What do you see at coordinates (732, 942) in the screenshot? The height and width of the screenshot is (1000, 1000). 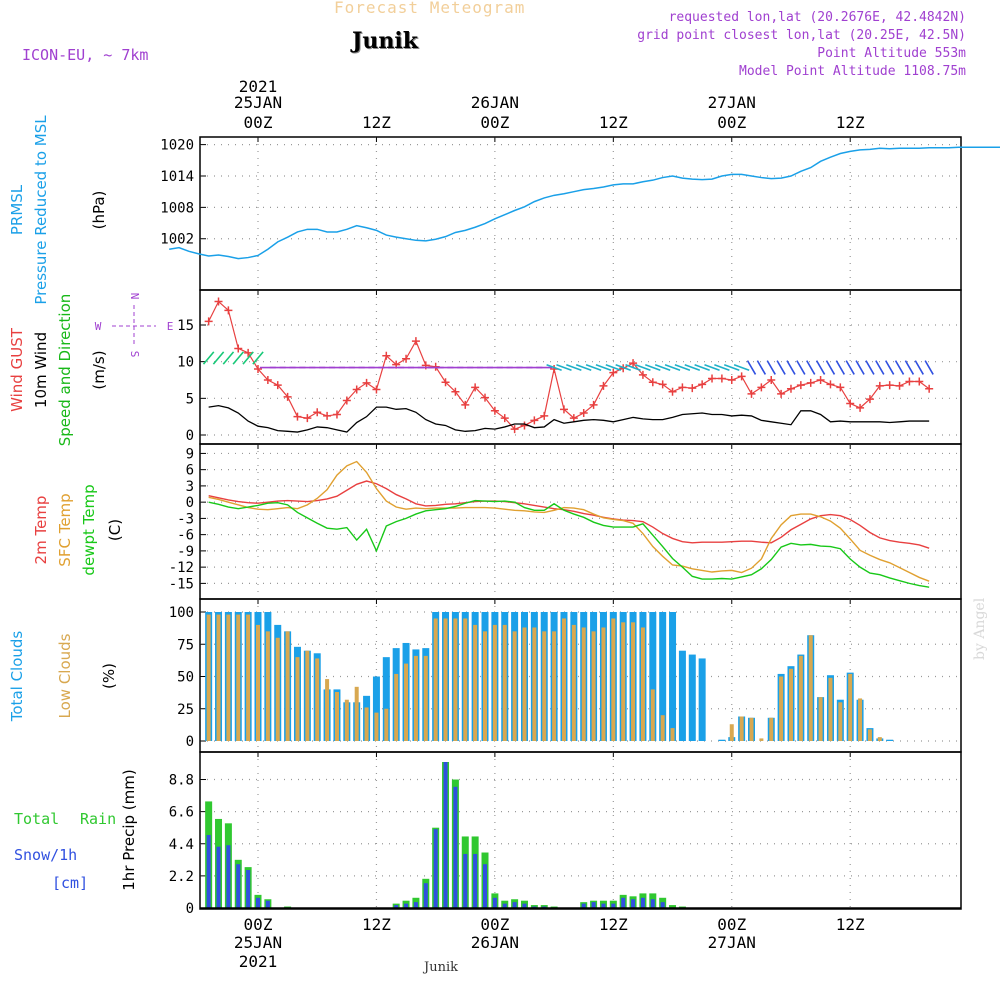 I see `bottom-date-label: 27JAN` at bounding box center [732, 942].